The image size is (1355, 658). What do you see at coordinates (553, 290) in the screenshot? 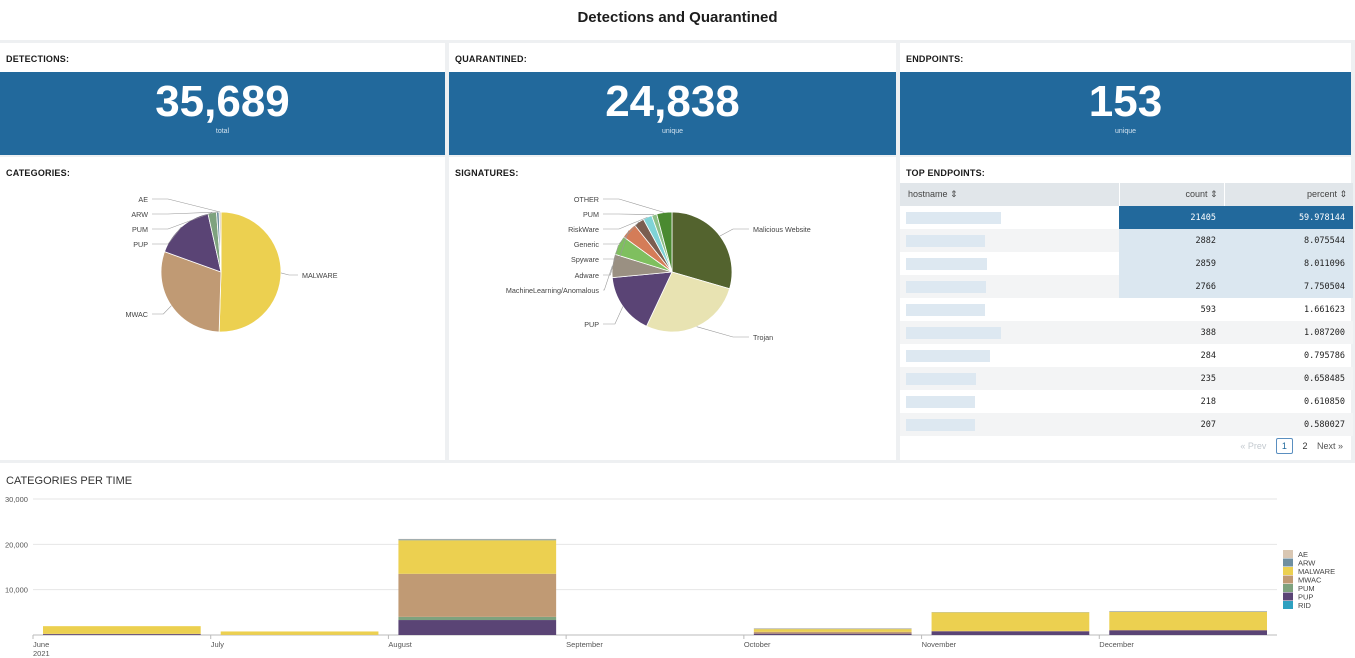
I see `pie-label-machinelearning-anomalous: MachineLearning/Anomalous` at bounding box center [553, 290].